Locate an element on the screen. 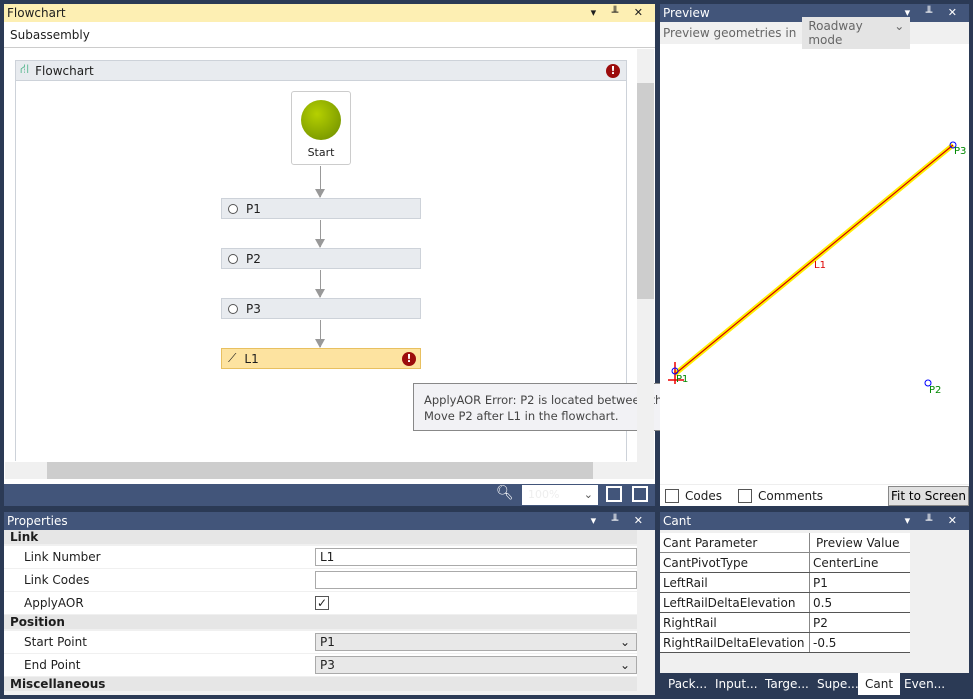 This screenshot has height=699, width=973. apply-aor-checkbox: ✓ is located at coordinates (322, 603).